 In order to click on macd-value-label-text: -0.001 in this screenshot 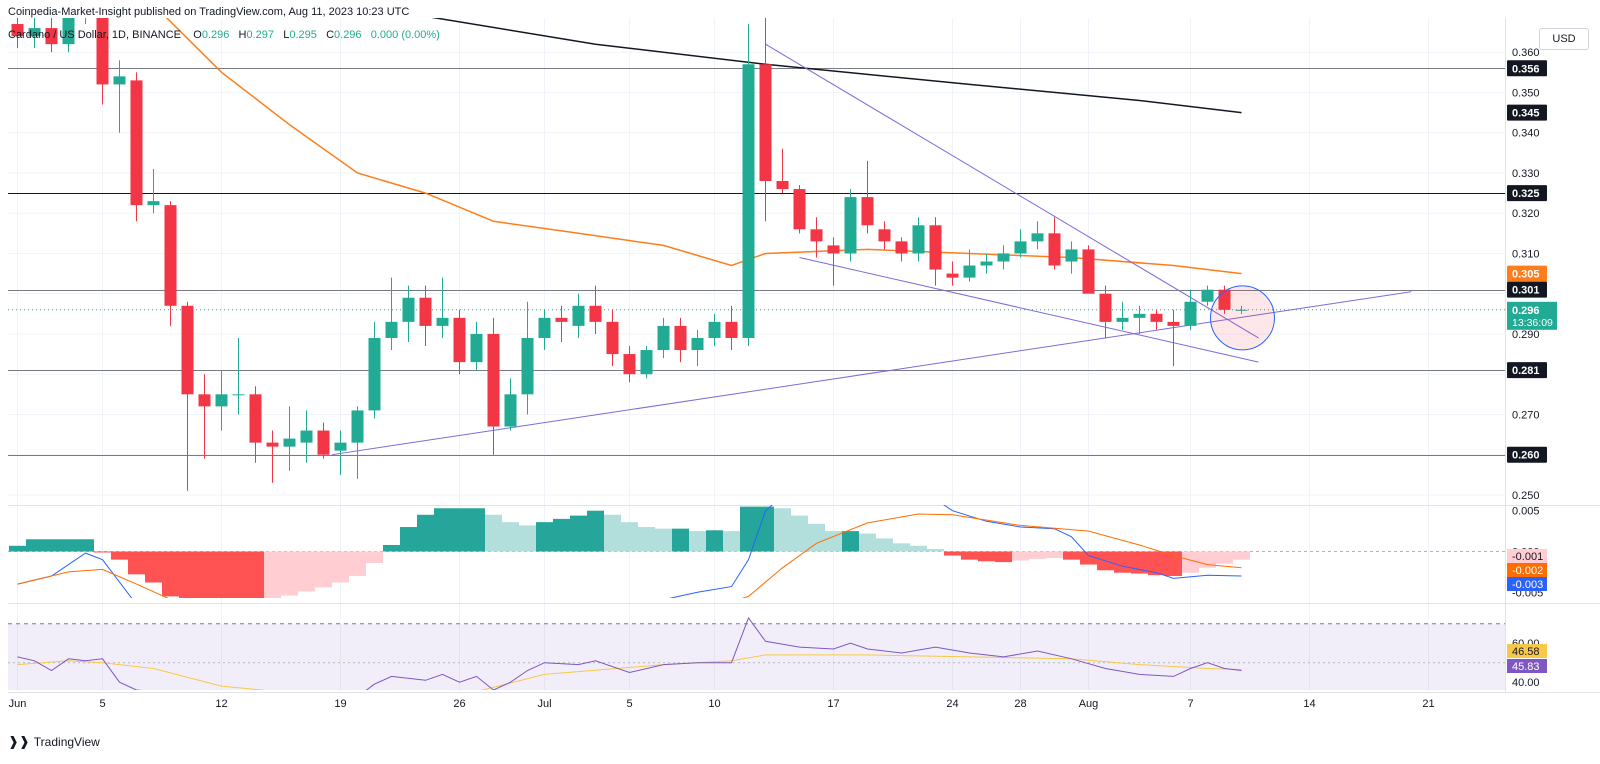, I will do `click(1527, 557)`.